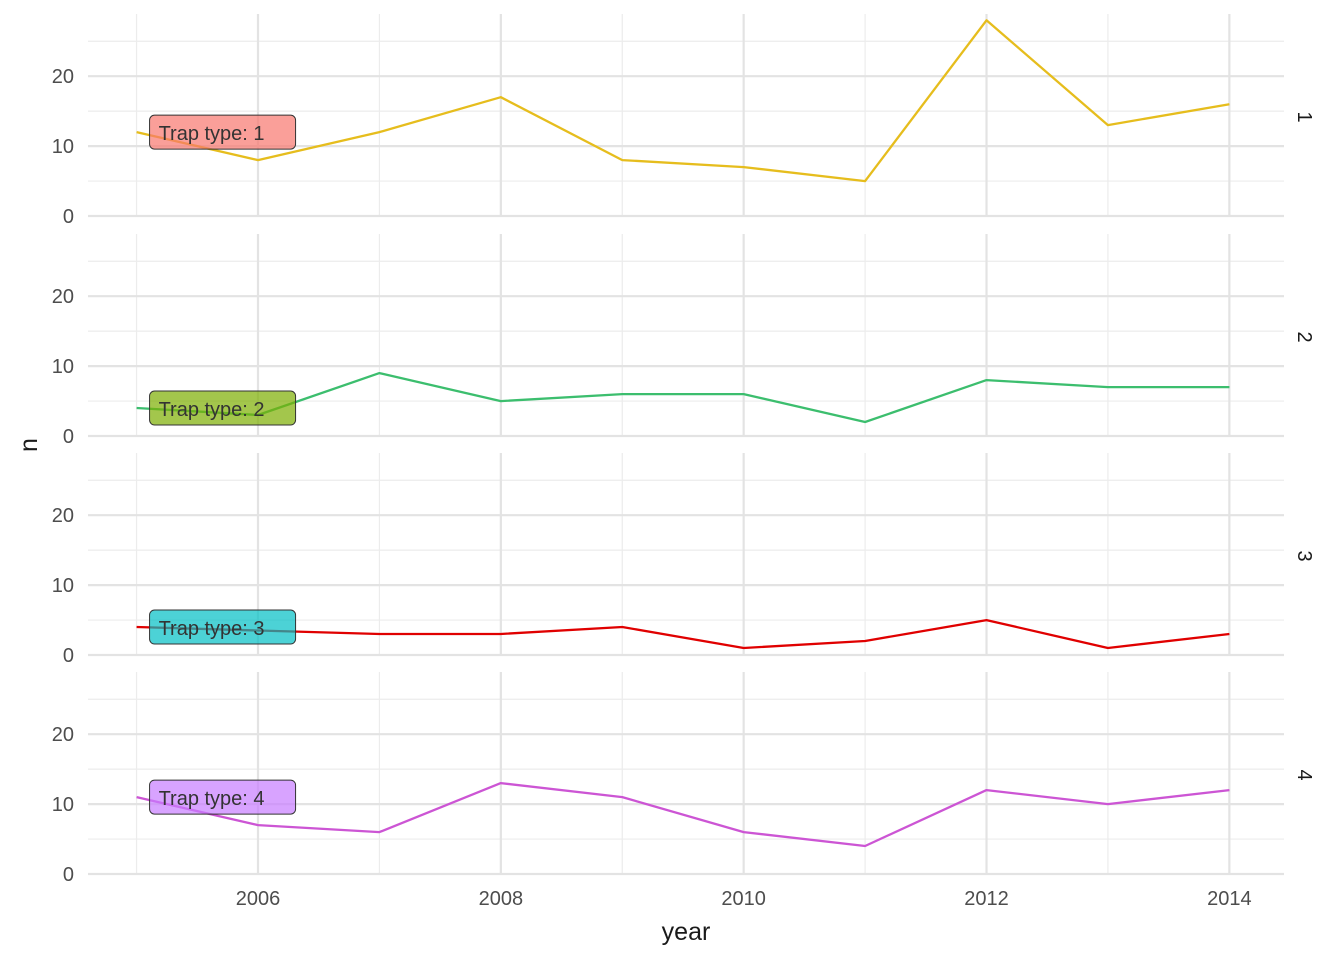  I want to click on facet-label-text: Trap type: 3, so click(212, 629).